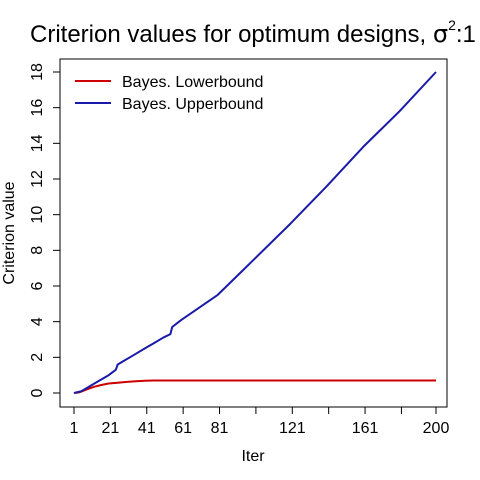  What do you see at coordinates (169, 93) in the screenshot?
I see `legend: Bayes. Lowerbound Bayes. Upperbound` at bounding box center [169, 93].